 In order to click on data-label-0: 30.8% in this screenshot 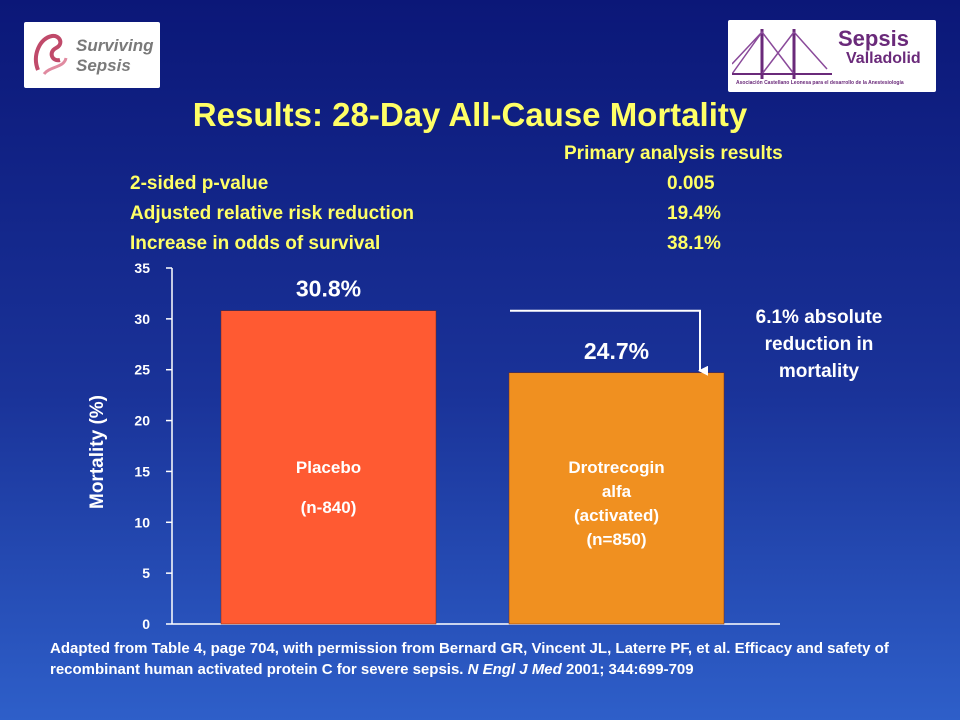, I will do `click(328, 289)`.